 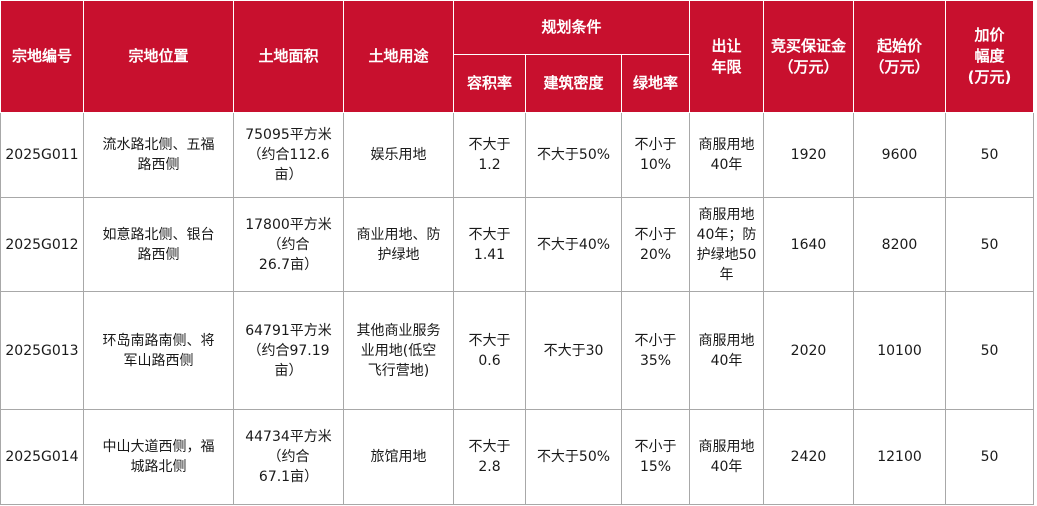 What do you see at coordinates (158, 56) in the screenshot?
I see `header-location: 宗地位置` at bounding box center [158, 56].